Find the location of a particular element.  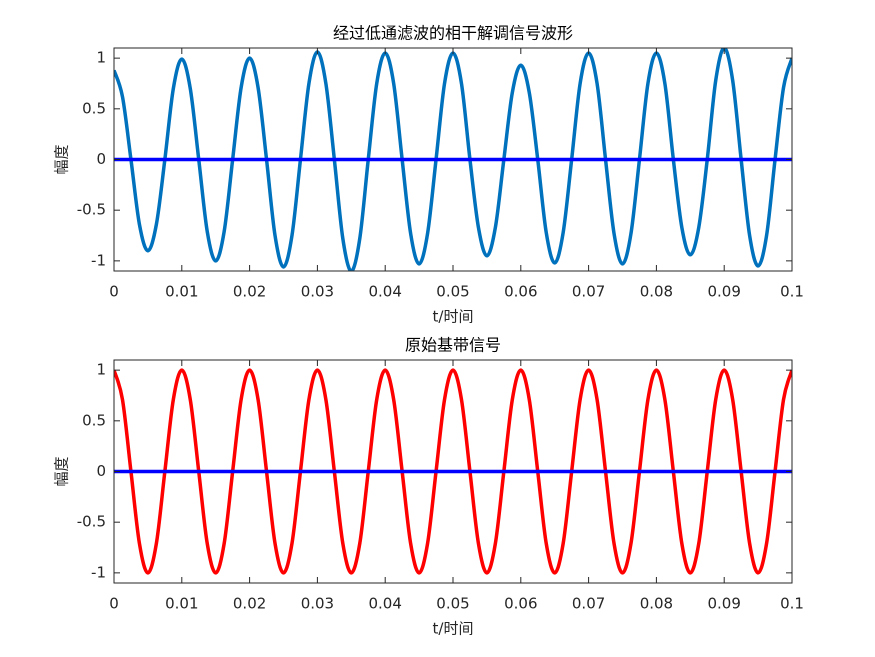

chart-title: 经过低通滤波的相干解调信号波形 is located at coordinates (453, 33).